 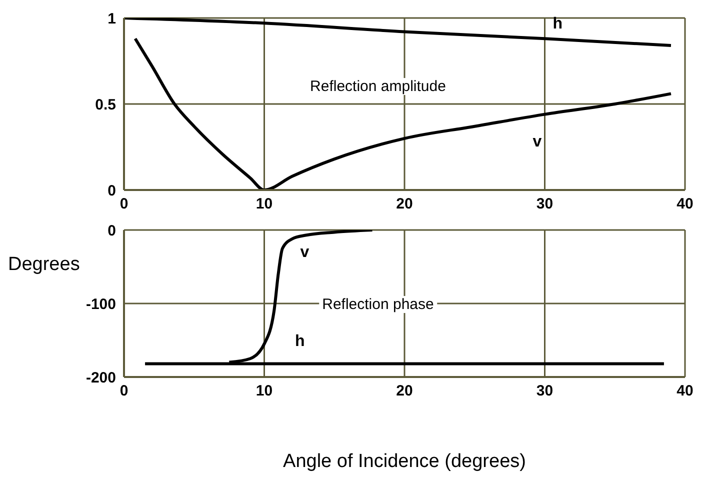 What do you see at coordinates (101, 377) in the screenshot?
I see `y-tick-label: -200` at bounding box center [101, 377].